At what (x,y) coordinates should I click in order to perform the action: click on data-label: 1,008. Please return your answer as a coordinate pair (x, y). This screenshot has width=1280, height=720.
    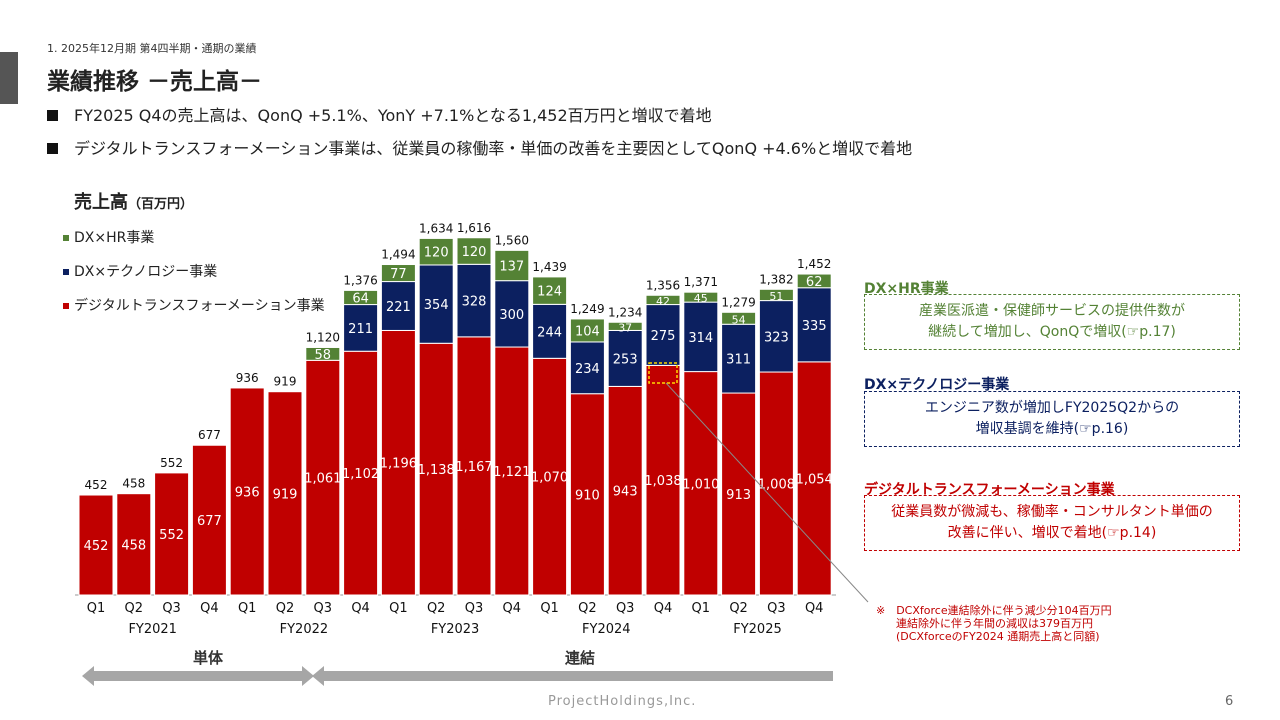
    Looking at the image, I should click on (776, 485).